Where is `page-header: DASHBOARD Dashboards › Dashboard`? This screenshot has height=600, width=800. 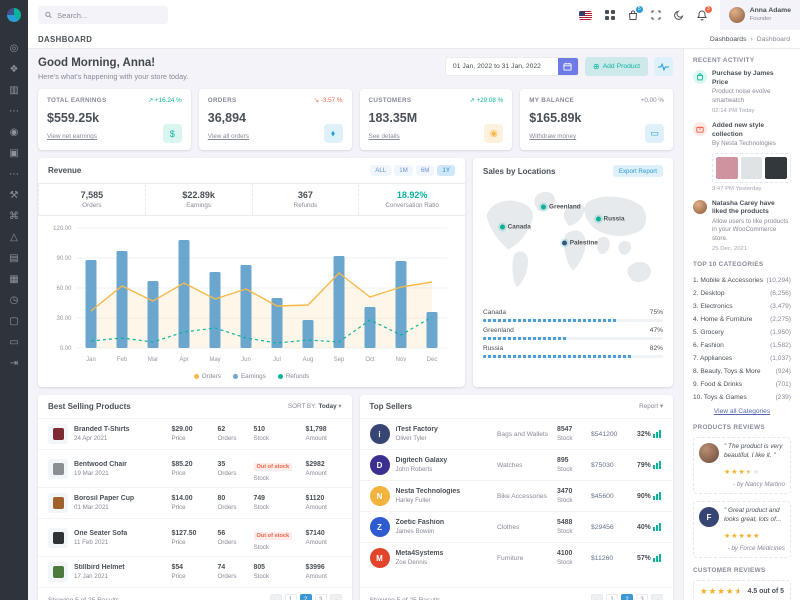
page-header: DASHBOARD Dashboards › Dashboard is located at coordinates (414, 39).